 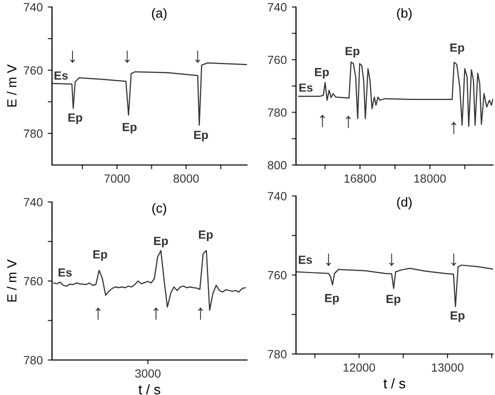 What do you see at coordinates (159, 209) in the screenshot?
I see `chart-title: (c)` at bounding box center [159, 209].